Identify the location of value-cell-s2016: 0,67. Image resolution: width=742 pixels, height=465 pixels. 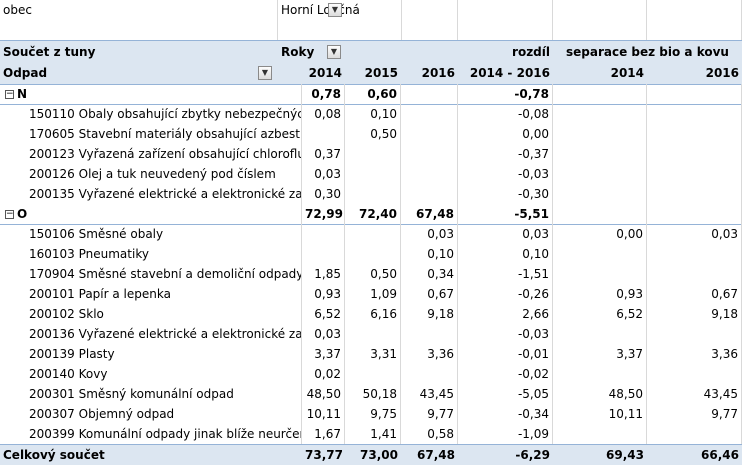
(694, 294).